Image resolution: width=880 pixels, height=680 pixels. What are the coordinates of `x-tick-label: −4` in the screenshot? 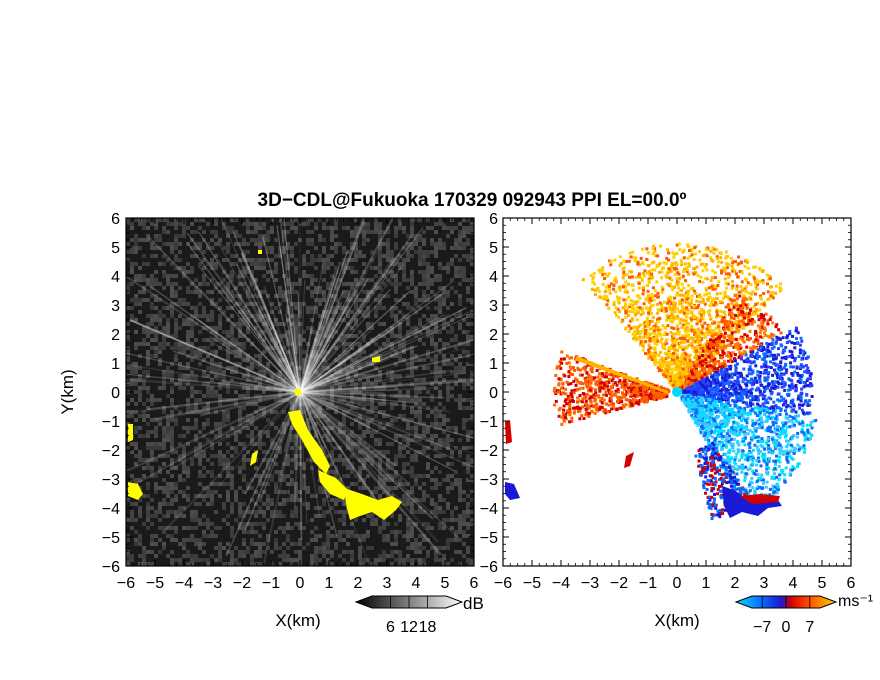 It's located at (184, 583).